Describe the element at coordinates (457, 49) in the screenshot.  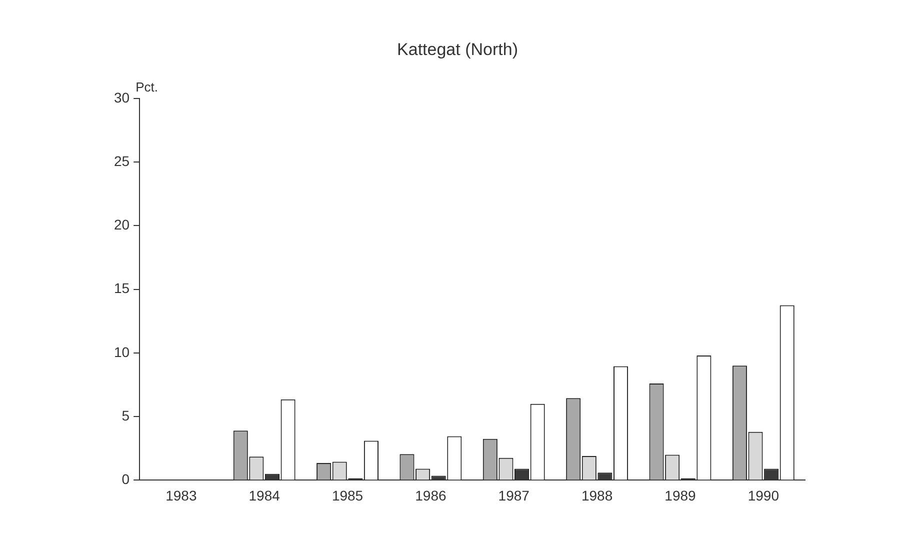
I see `chart-title: Kattegat (North)` at that location.